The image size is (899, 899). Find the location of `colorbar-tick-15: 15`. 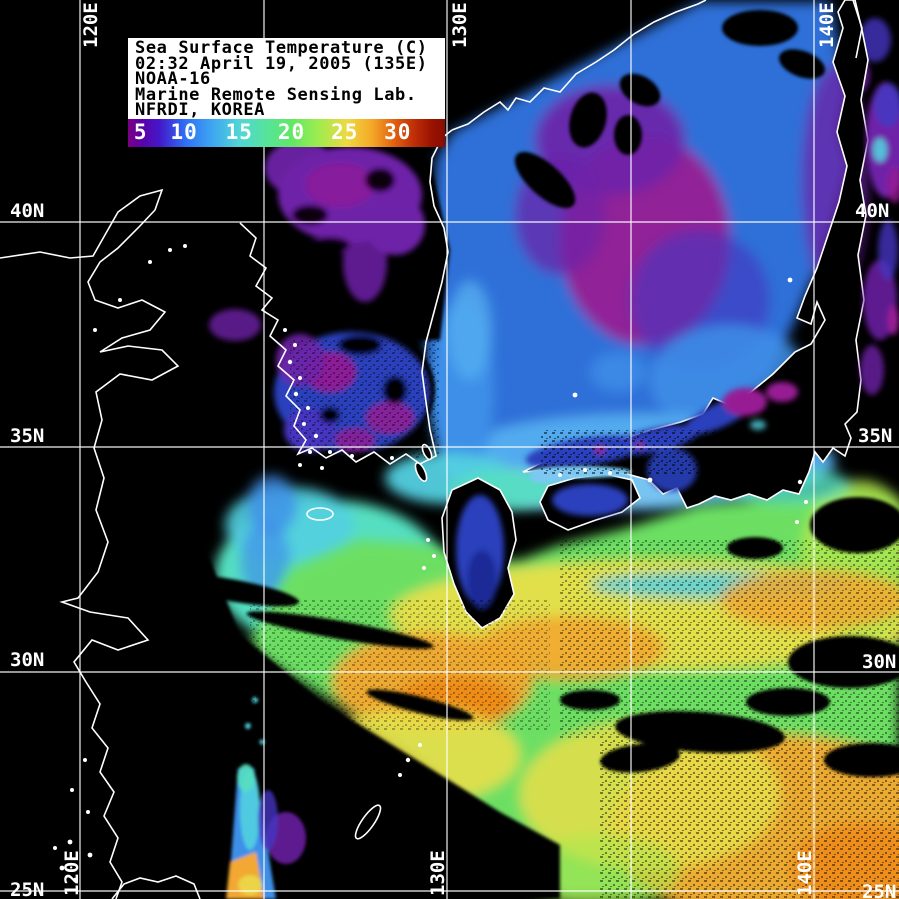

colorbar-tick-15: 15 is located at coordinates (239, 132).